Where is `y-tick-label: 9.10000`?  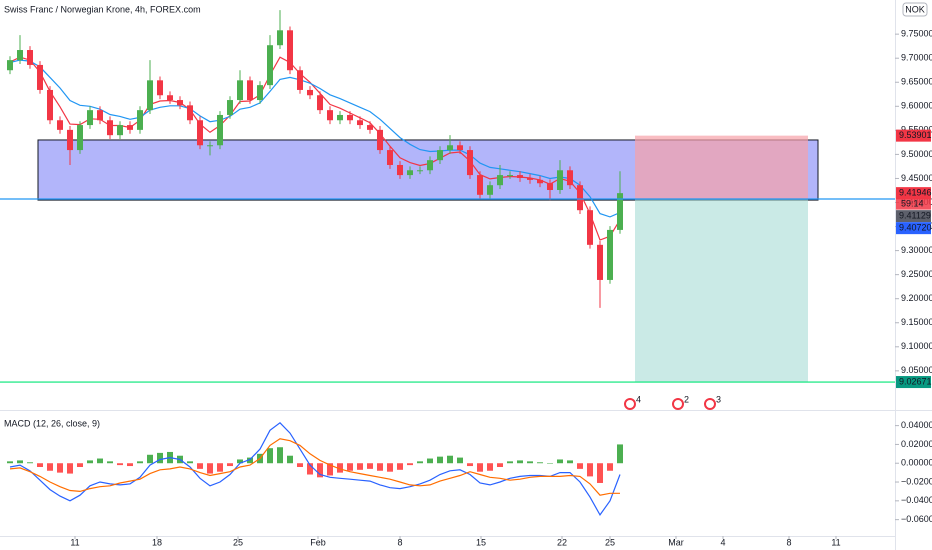
y-tick-label: 9.10000 is located at coordinates (916, 346).